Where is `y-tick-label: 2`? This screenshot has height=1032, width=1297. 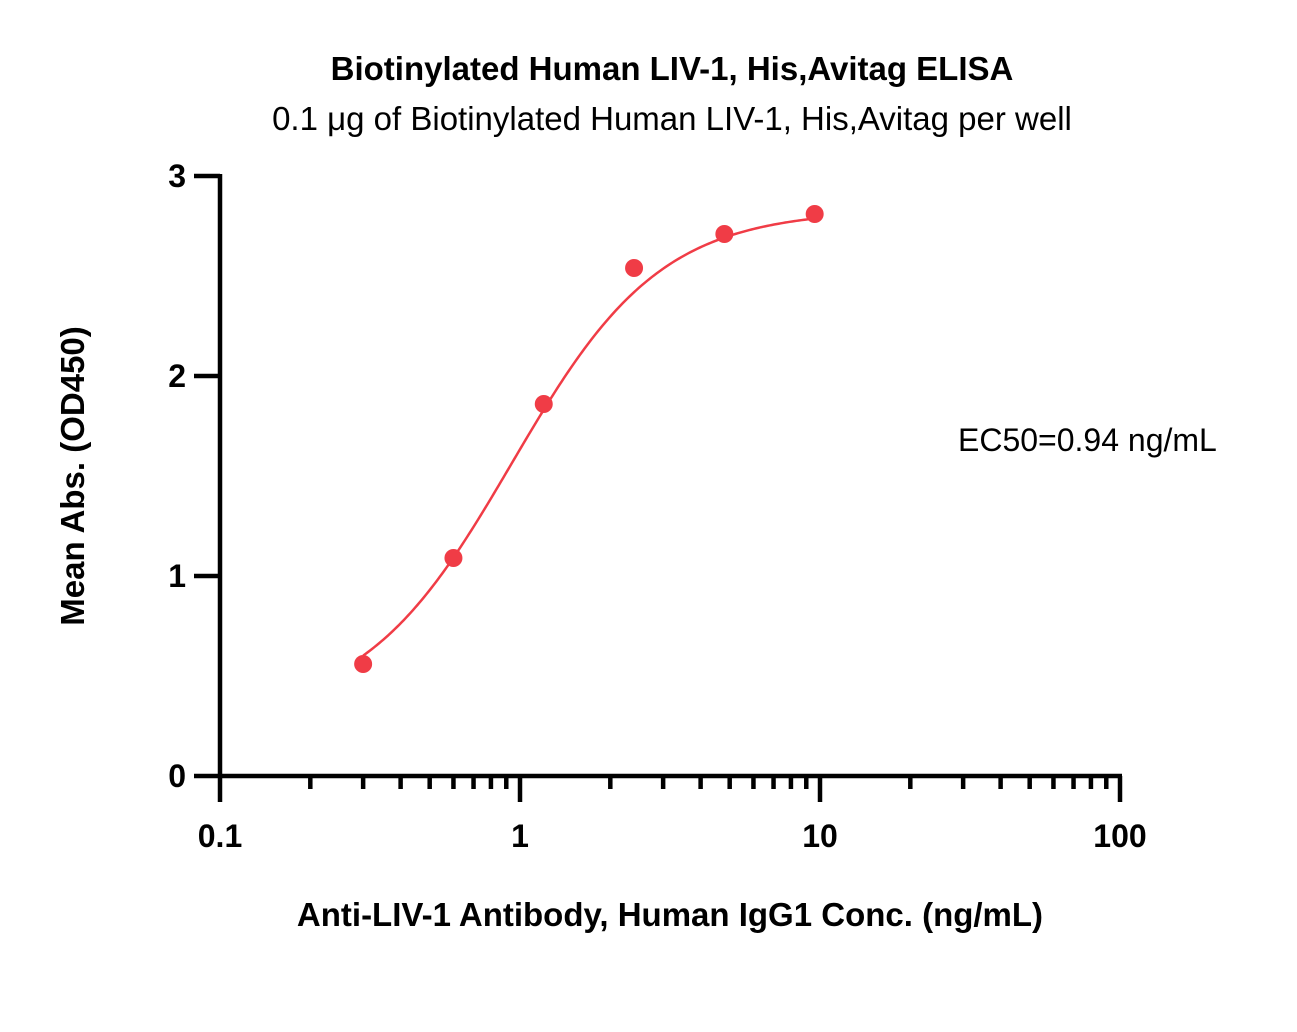 y-tick-label: 2 is located at coordinates (177, 376).